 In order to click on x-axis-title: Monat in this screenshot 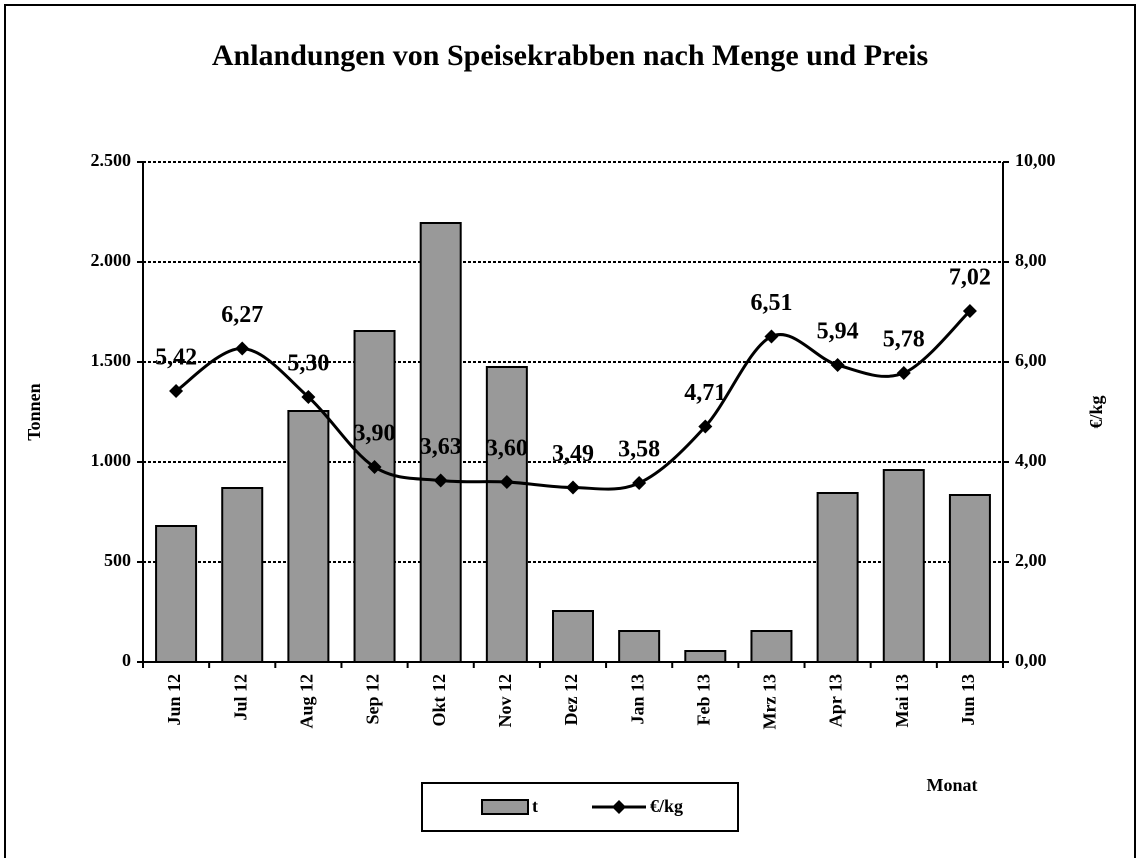, I will do `click(952, 785)`.